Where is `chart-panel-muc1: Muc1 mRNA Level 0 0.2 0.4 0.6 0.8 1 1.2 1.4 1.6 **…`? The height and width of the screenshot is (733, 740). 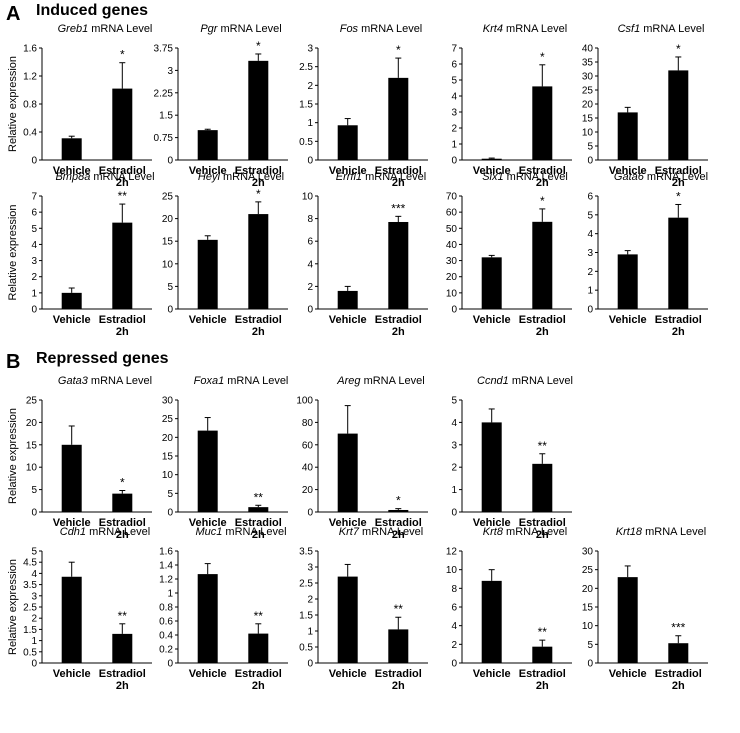 chart-panel-muc1: Muc1 mRNA Level 0 0.2 0.4 0.6 0.8 1 1.2 1.4 1.6 **… is located at coordinates (223, 609).